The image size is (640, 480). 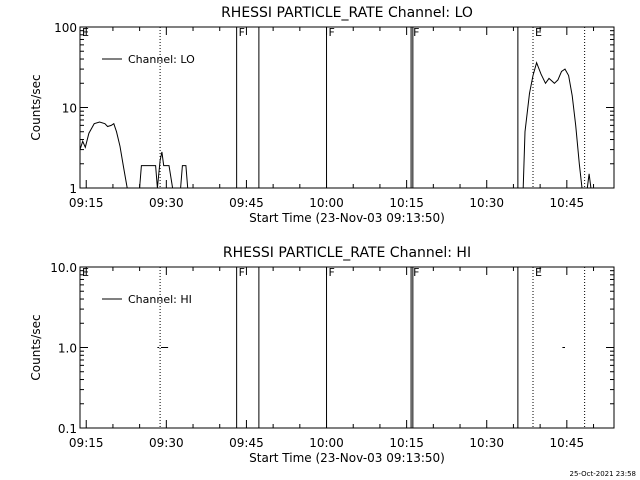 I want to click on footer-timestamp: 25-Oct-2021 23:58, so click(x=603, y=474).